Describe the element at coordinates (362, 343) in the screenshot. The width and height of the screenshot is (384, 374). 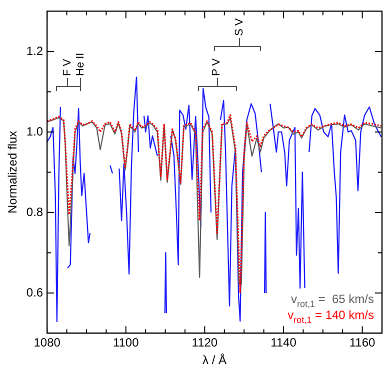
I see `x-tick-label: 1160` at that location.